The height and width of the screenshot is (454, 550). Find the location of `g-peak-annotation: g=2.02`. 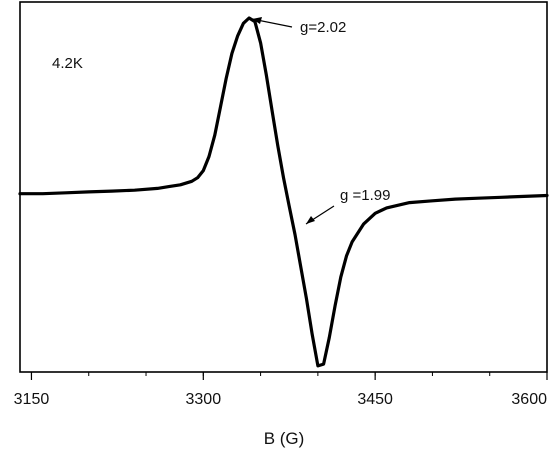

g-peak-annotation: g=2.02 is located at coordinates (323, 27).